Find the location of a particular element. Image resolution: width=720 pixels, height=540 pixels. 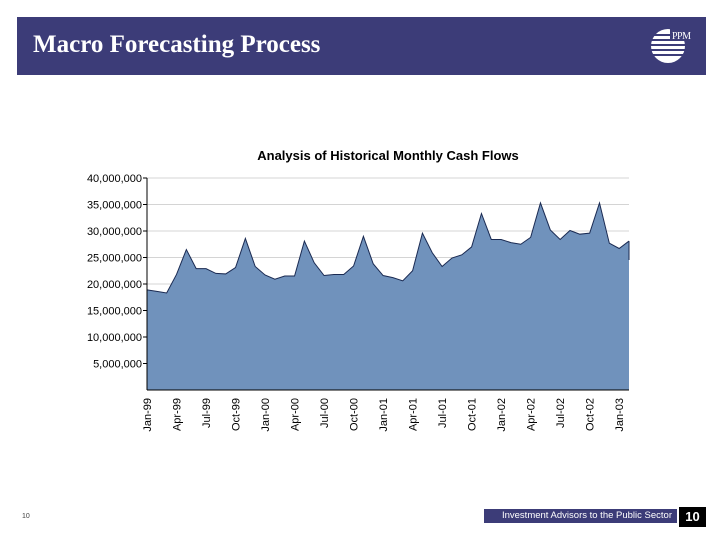

x-tick-label: Apr-01 is located at coordinates (414, 414).